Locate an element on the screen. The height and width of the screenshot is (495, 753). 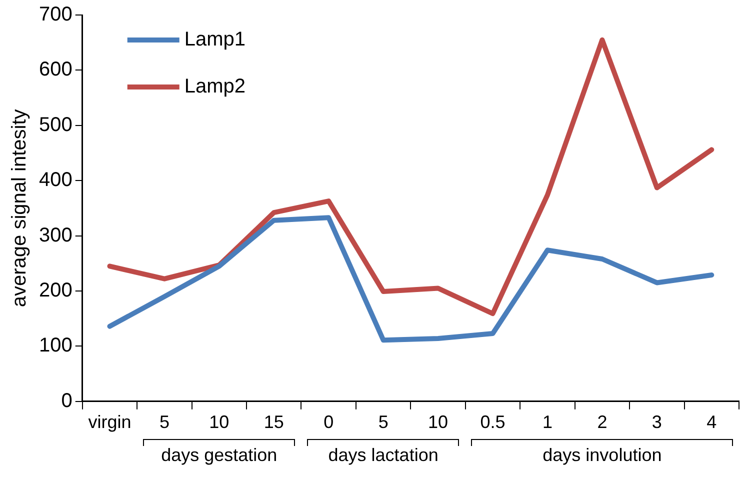
y-axis-title: average signal intesity is located at coordinates (19, 208).